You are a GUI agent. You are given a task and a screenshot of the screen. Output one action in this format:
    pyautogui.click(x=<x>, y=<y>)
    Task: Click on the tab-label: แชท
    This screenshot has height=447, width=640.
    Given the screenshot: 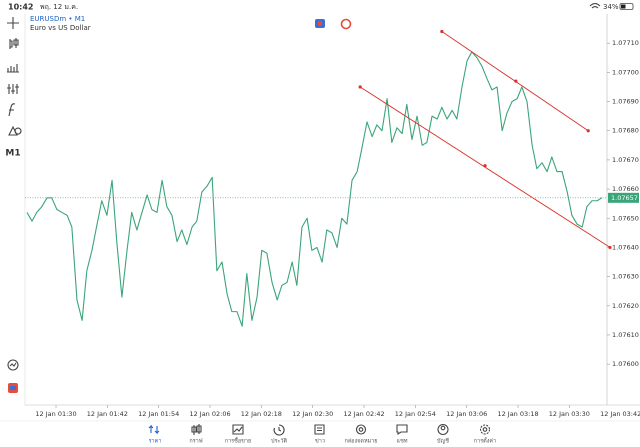 What is the action you would take?
    pyautogui.click(x=402, y=441)
    